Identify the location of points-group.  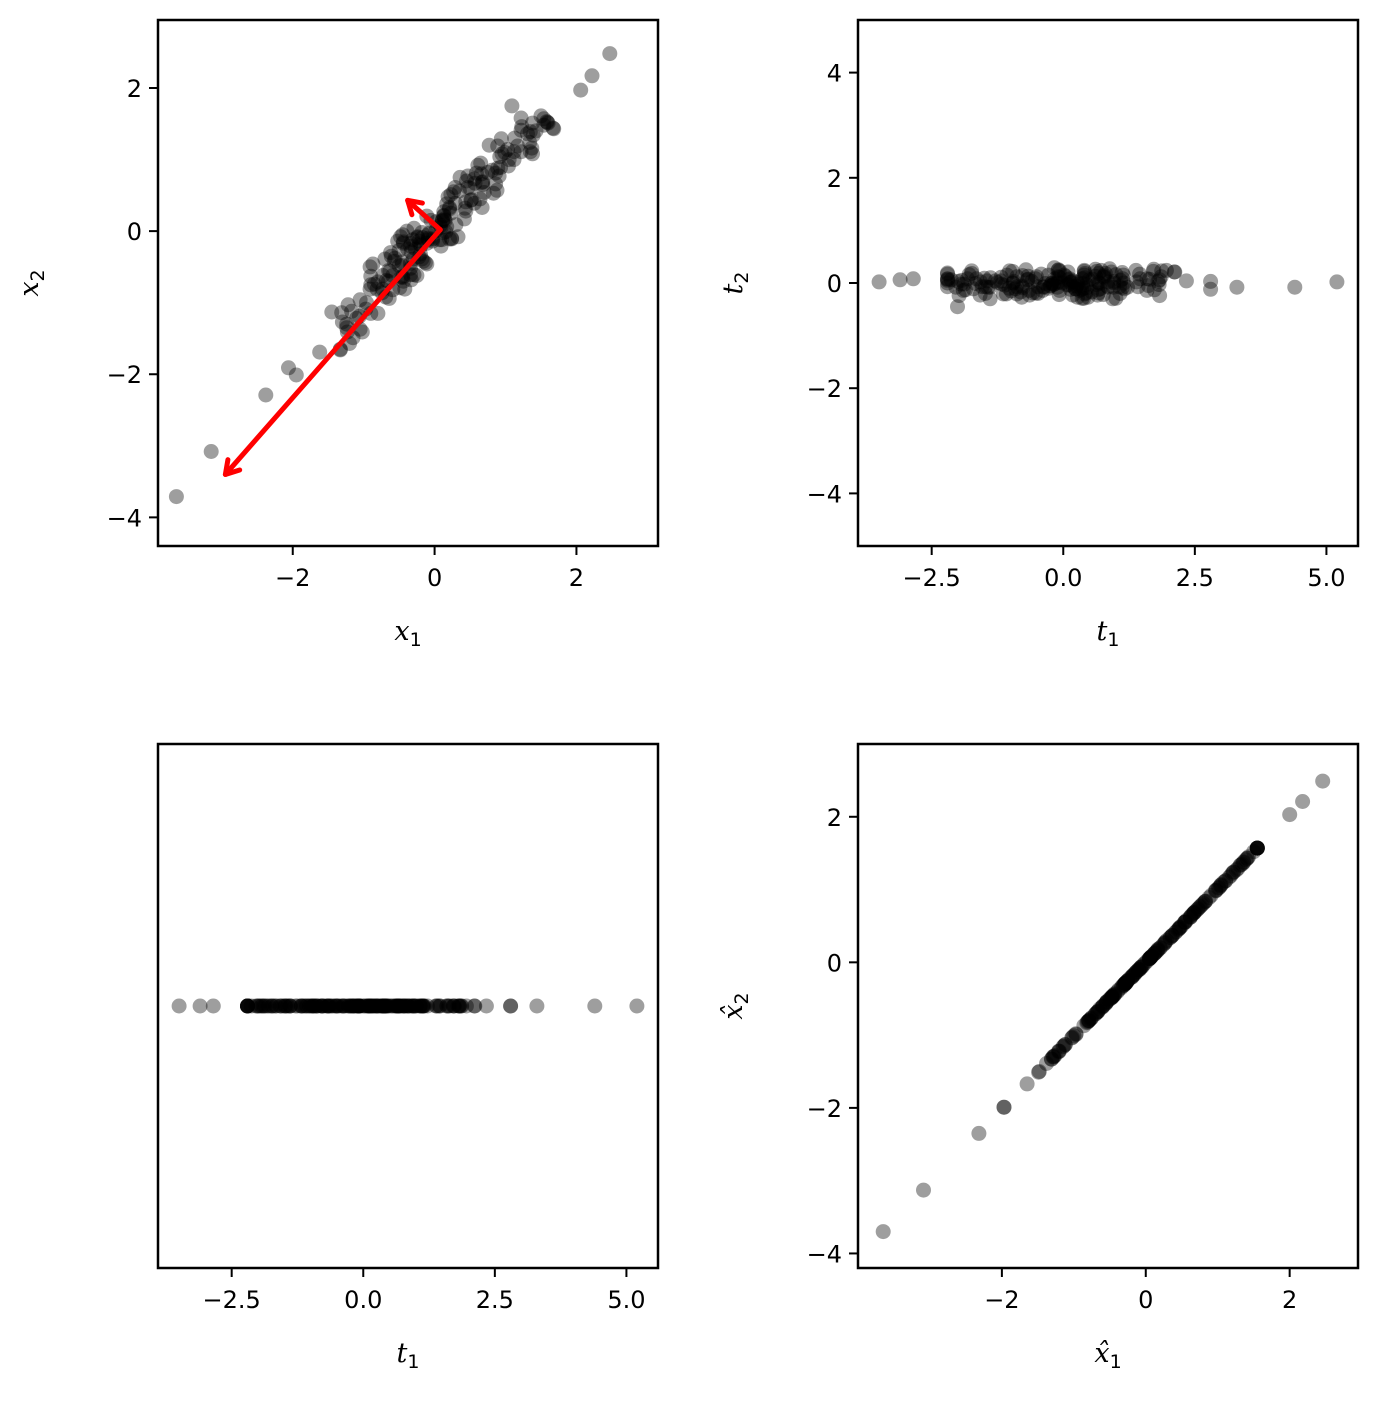
(1108, 287).